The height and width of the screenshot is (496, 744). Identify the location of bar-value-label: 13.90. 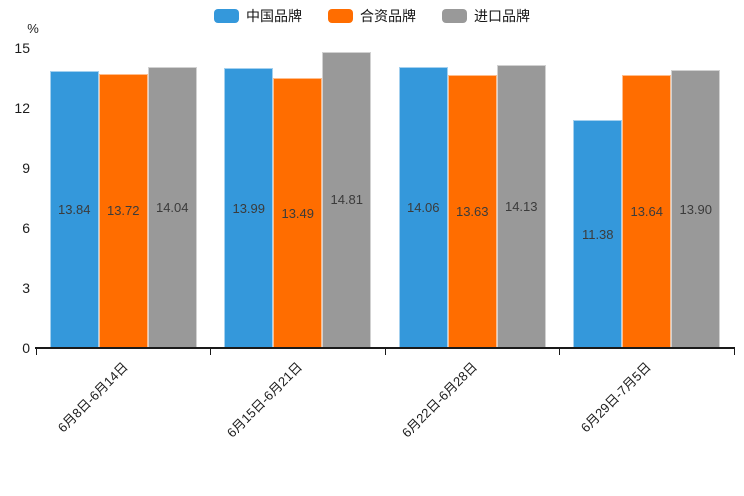
(696, 209).